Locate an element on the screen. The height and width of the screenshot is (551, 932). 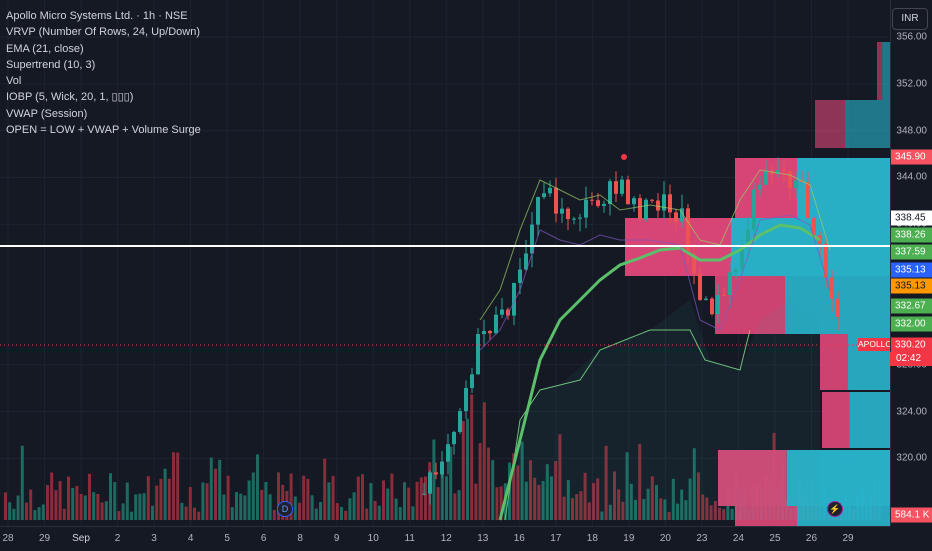
time-tick-label: 3 is located at coordinates (154, 538).